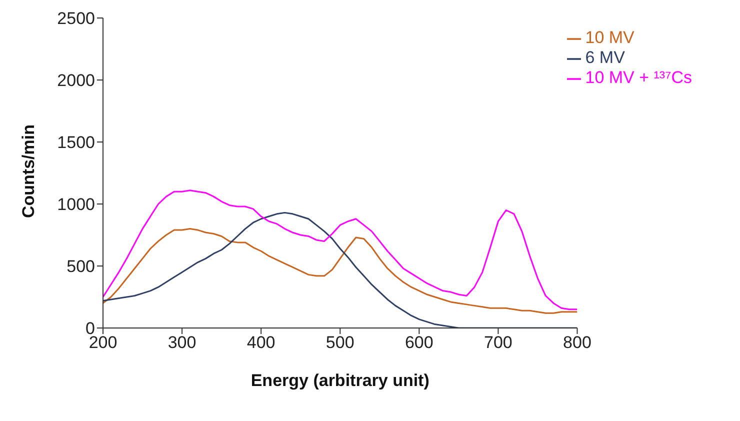  I want to click on x-tick-label: 700, so click(498, 342).